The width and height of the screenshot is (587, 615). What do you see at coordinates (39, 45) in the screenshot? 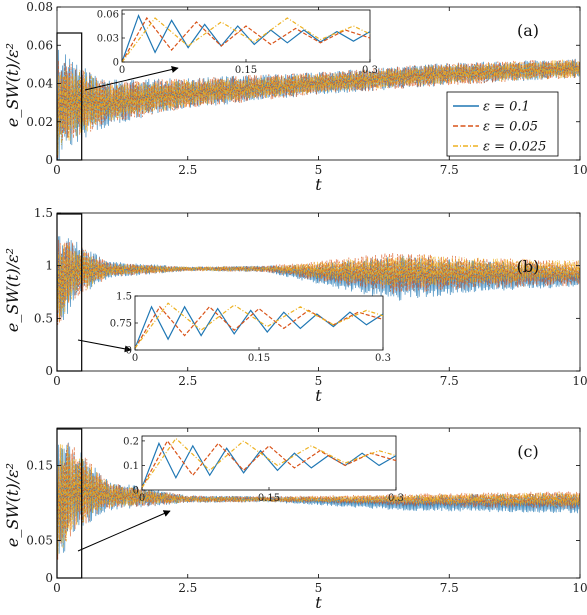
I see `y-tick-label: 0.06` at bounding box center [39, 45].